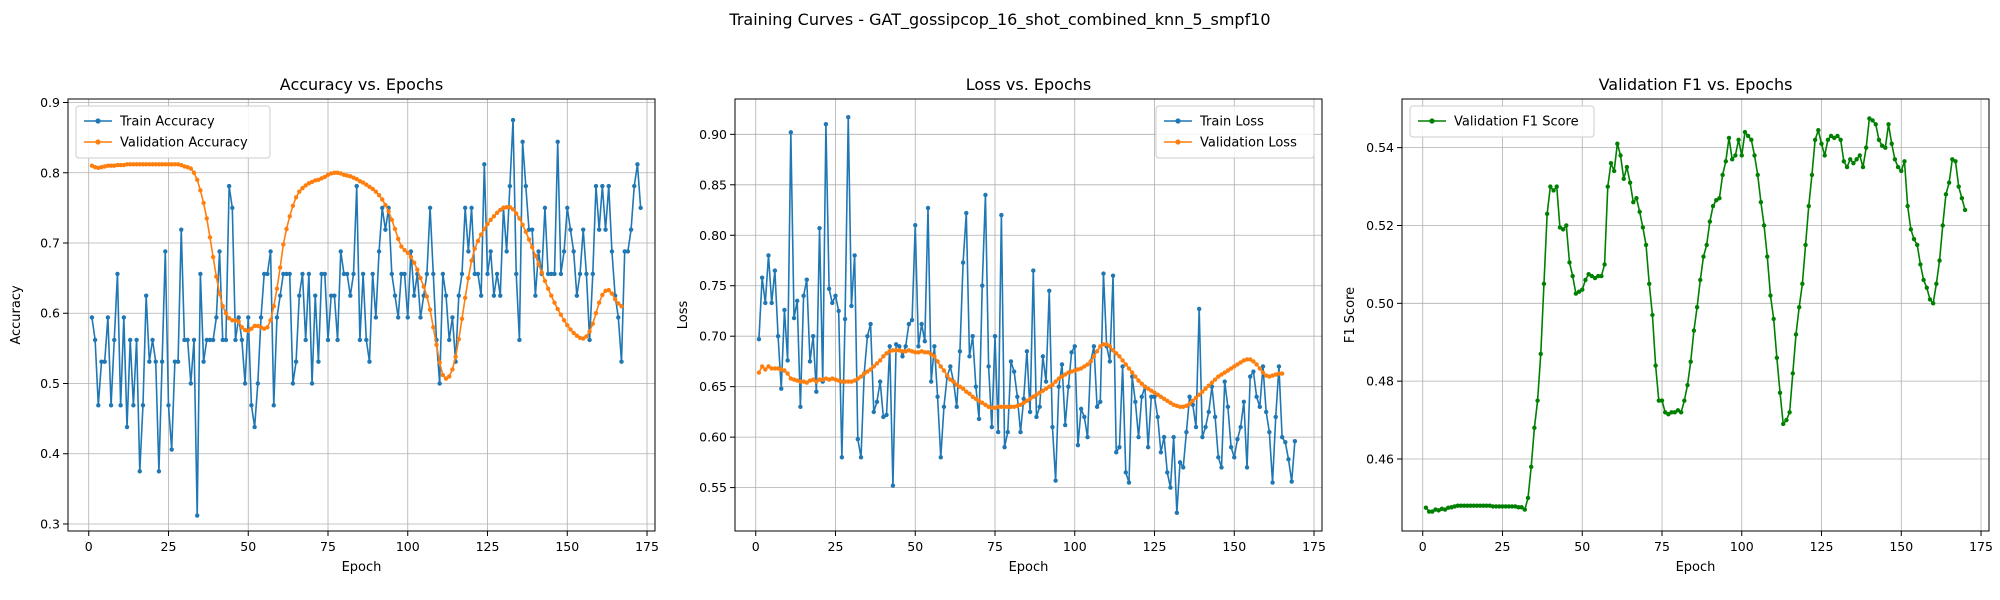 The width and height of the screenshot is (2000, 600). I want to click on x-tick-label: 0, so click(89, 546).